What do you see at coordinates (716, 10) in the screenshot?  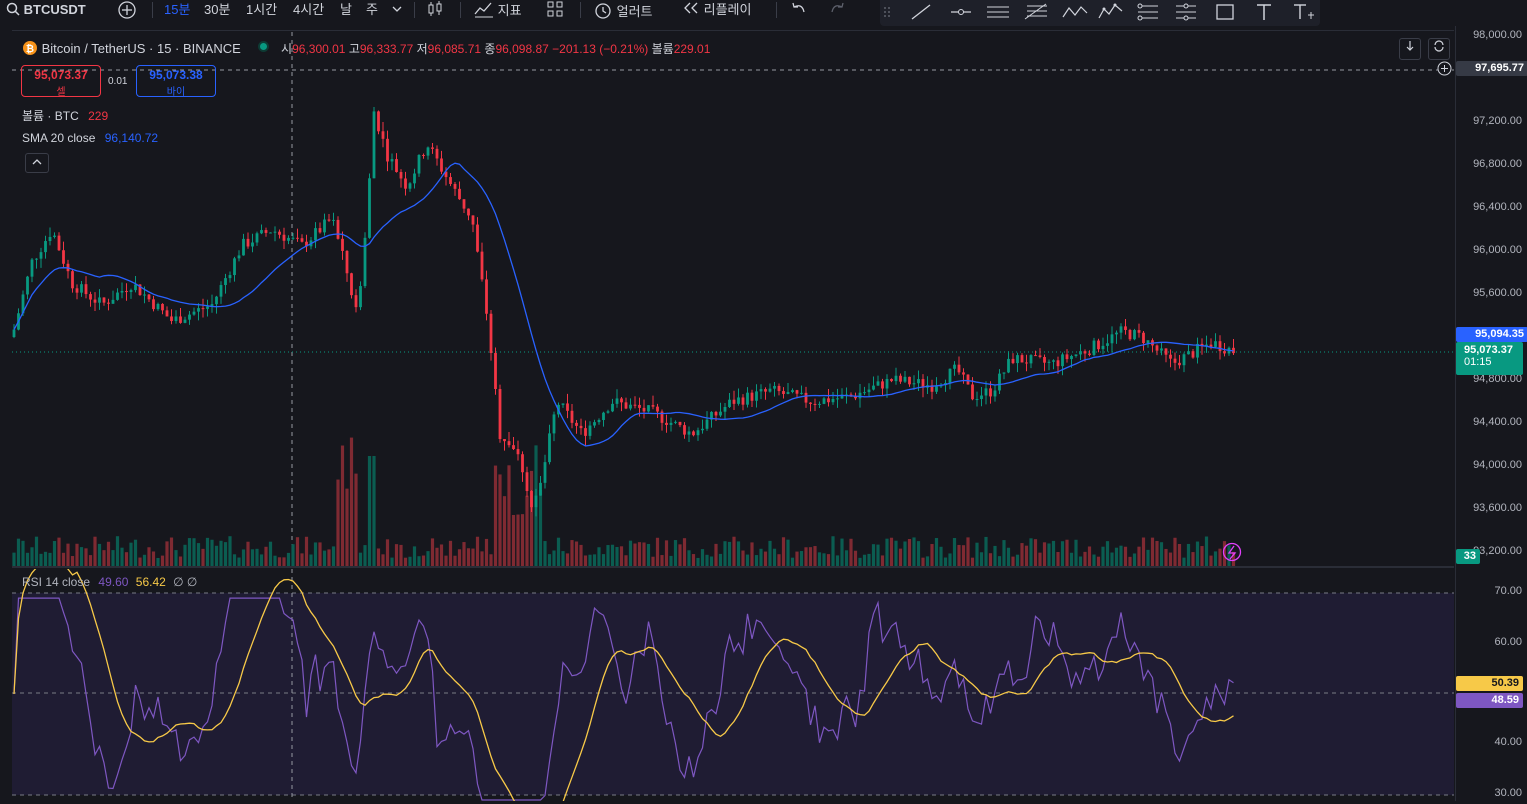 I see `replay-button: 리플레이` at bounding box center [716, 10].